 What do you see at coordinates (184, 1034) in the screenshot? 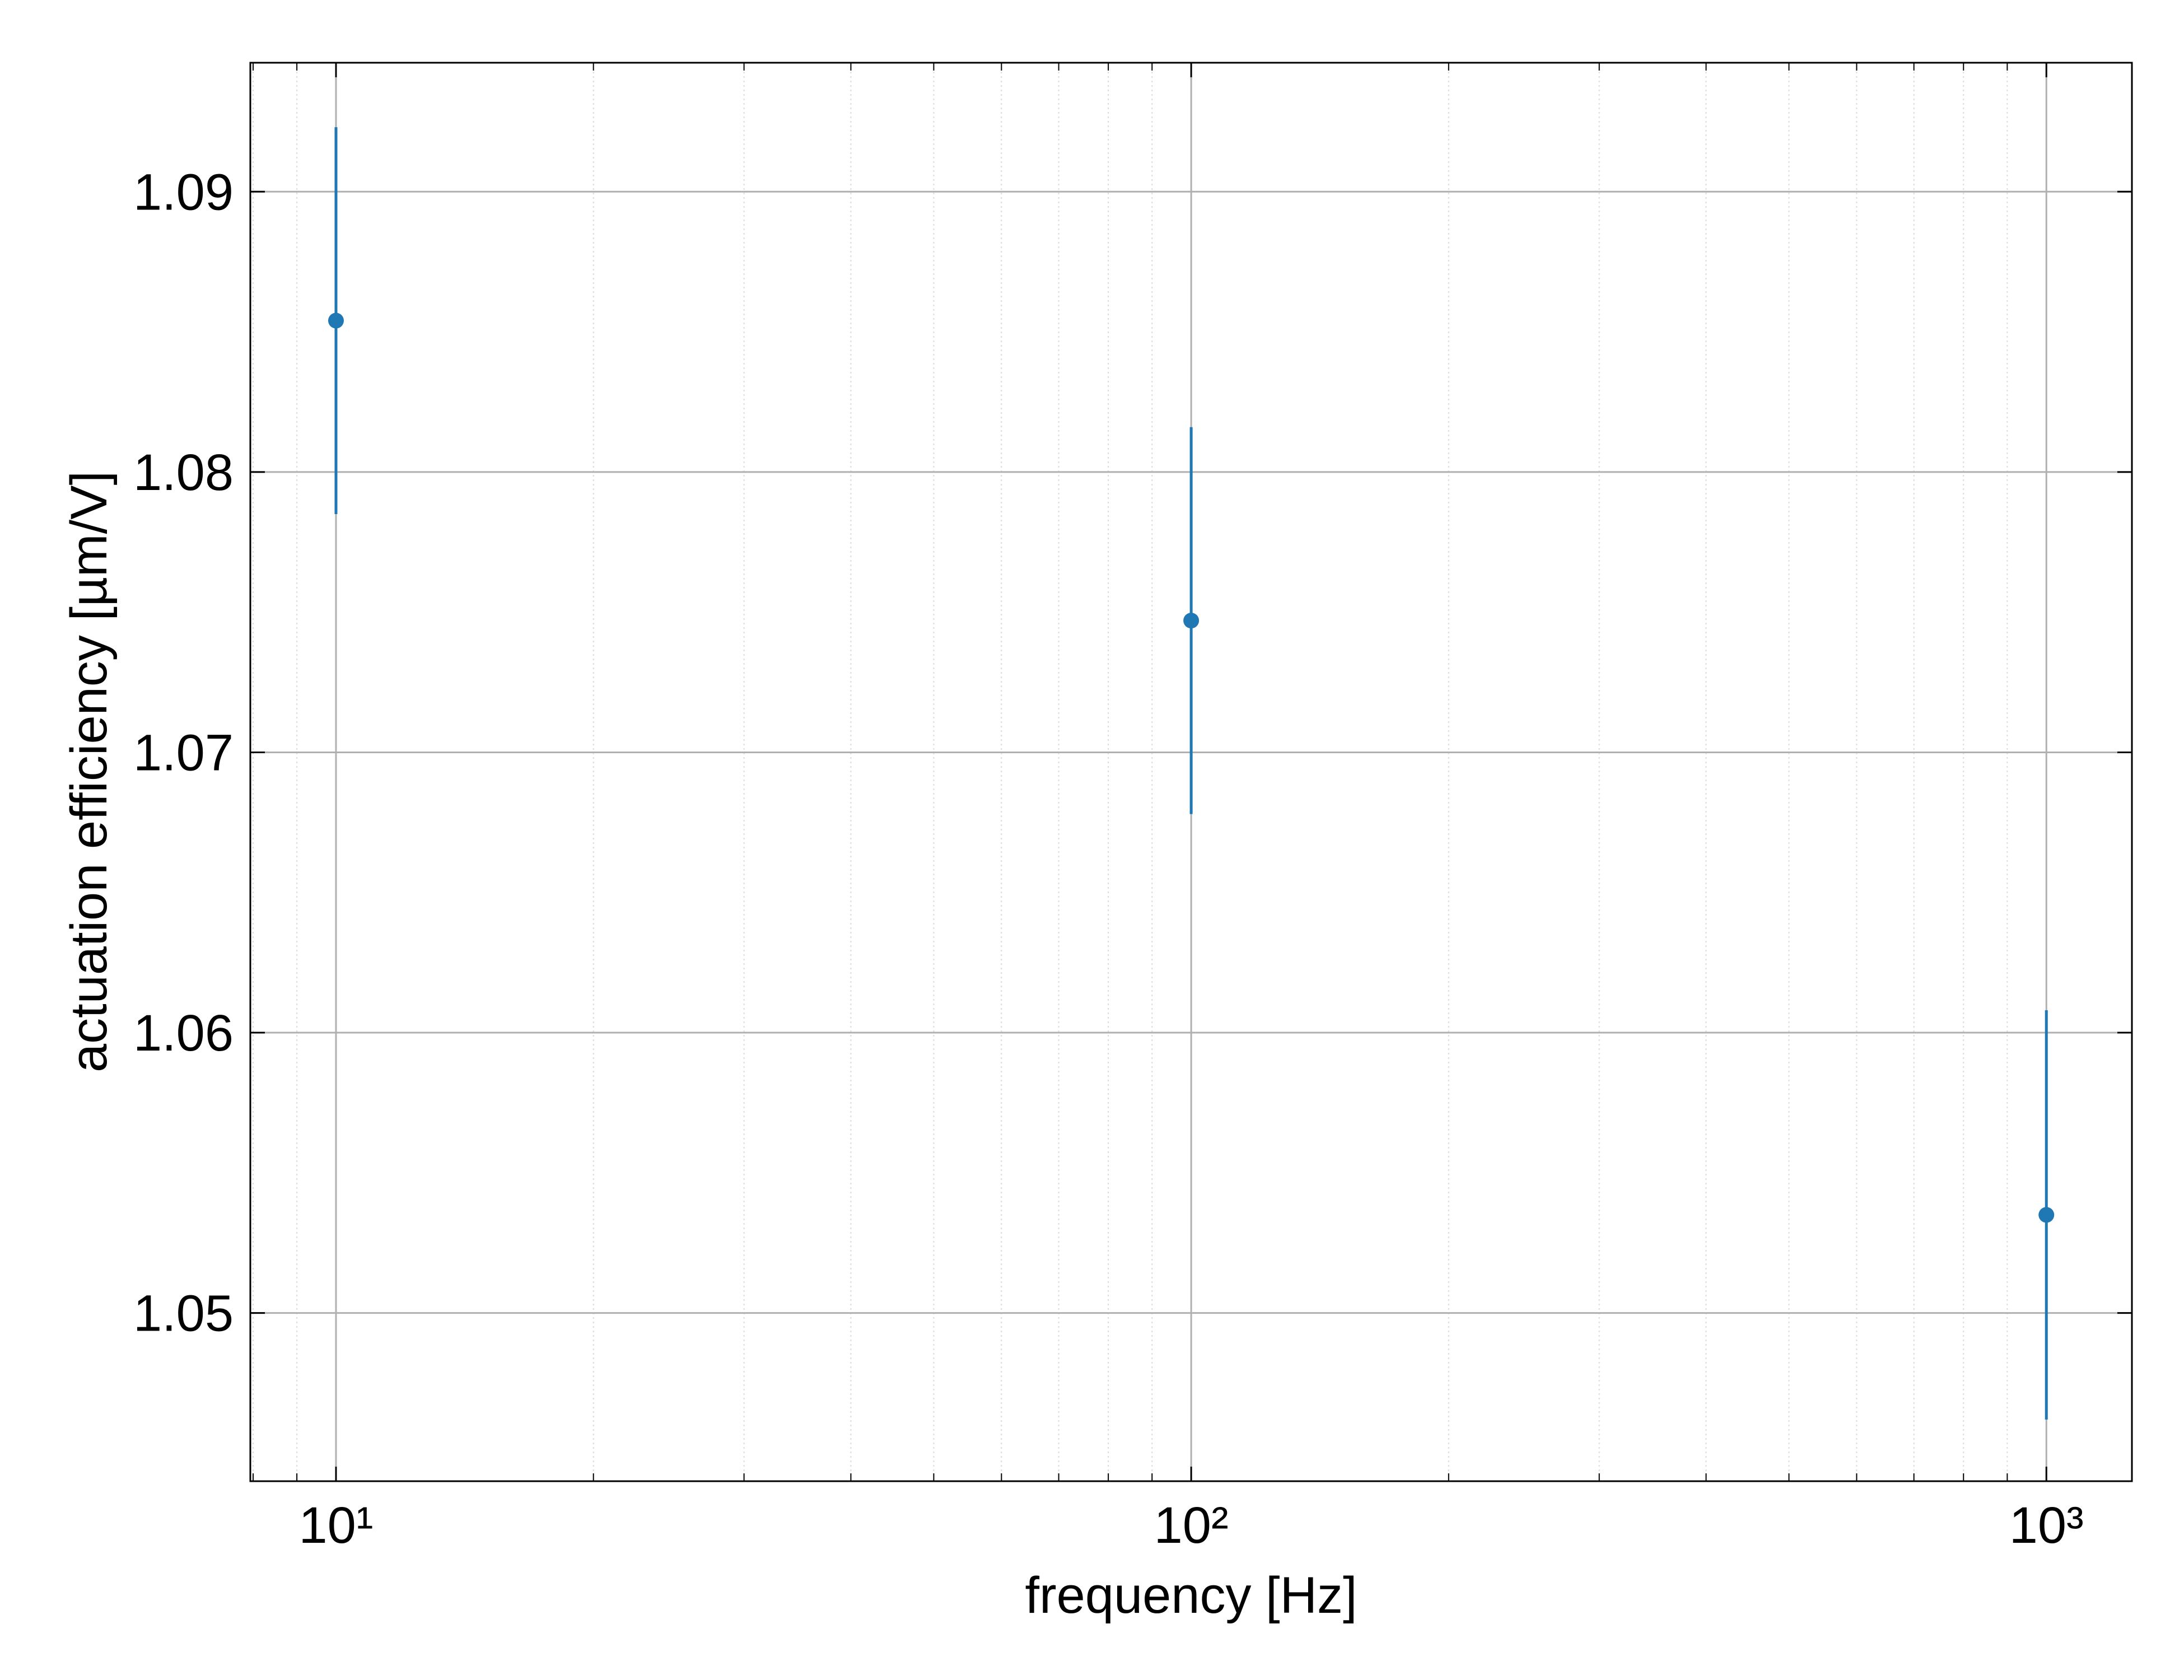
I see `y-tick-label: 1.06` at bounding box center [184, 1034].